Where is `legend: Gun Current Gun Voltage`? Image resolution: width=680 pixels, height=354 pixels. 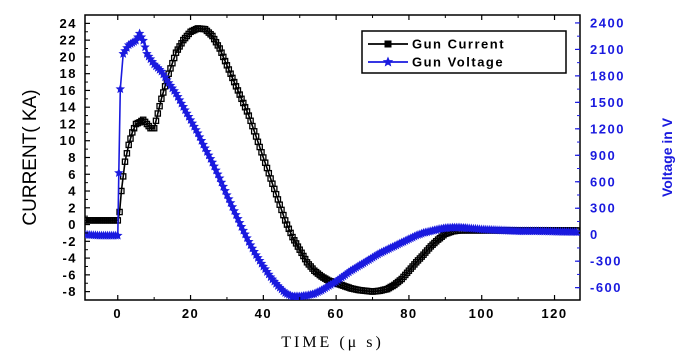 legend: Gun Current Gun Voltage is located at coordinates (464, 52).